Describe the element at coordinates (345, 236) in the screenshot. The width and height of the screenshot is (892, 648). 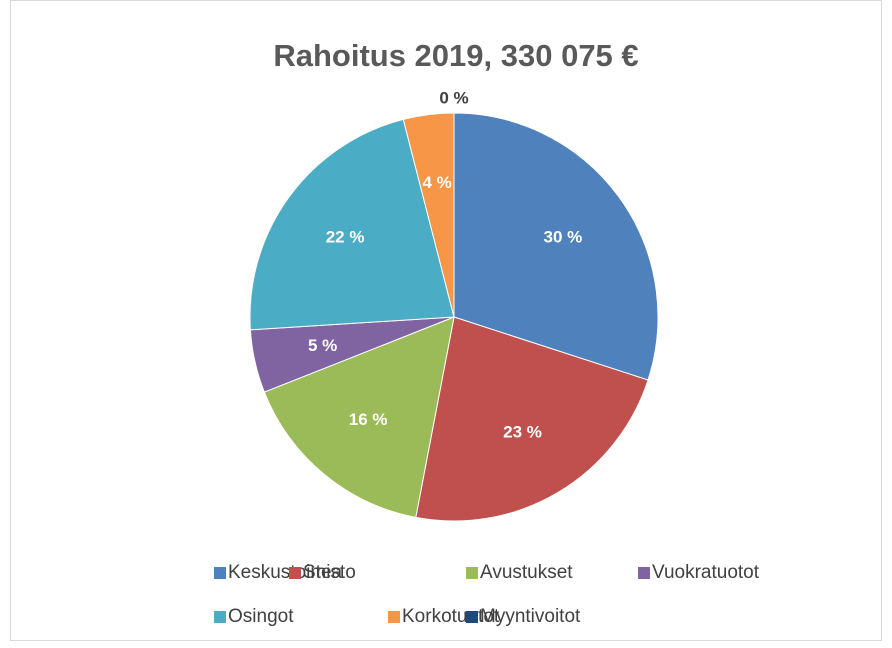
I see `data-label: 22 %` at that location.